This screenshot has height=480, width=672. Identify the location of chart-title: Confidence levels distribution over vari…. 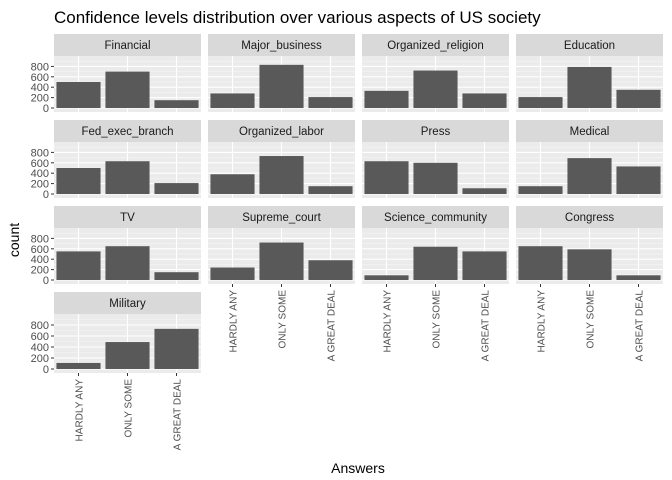
(297, 17).